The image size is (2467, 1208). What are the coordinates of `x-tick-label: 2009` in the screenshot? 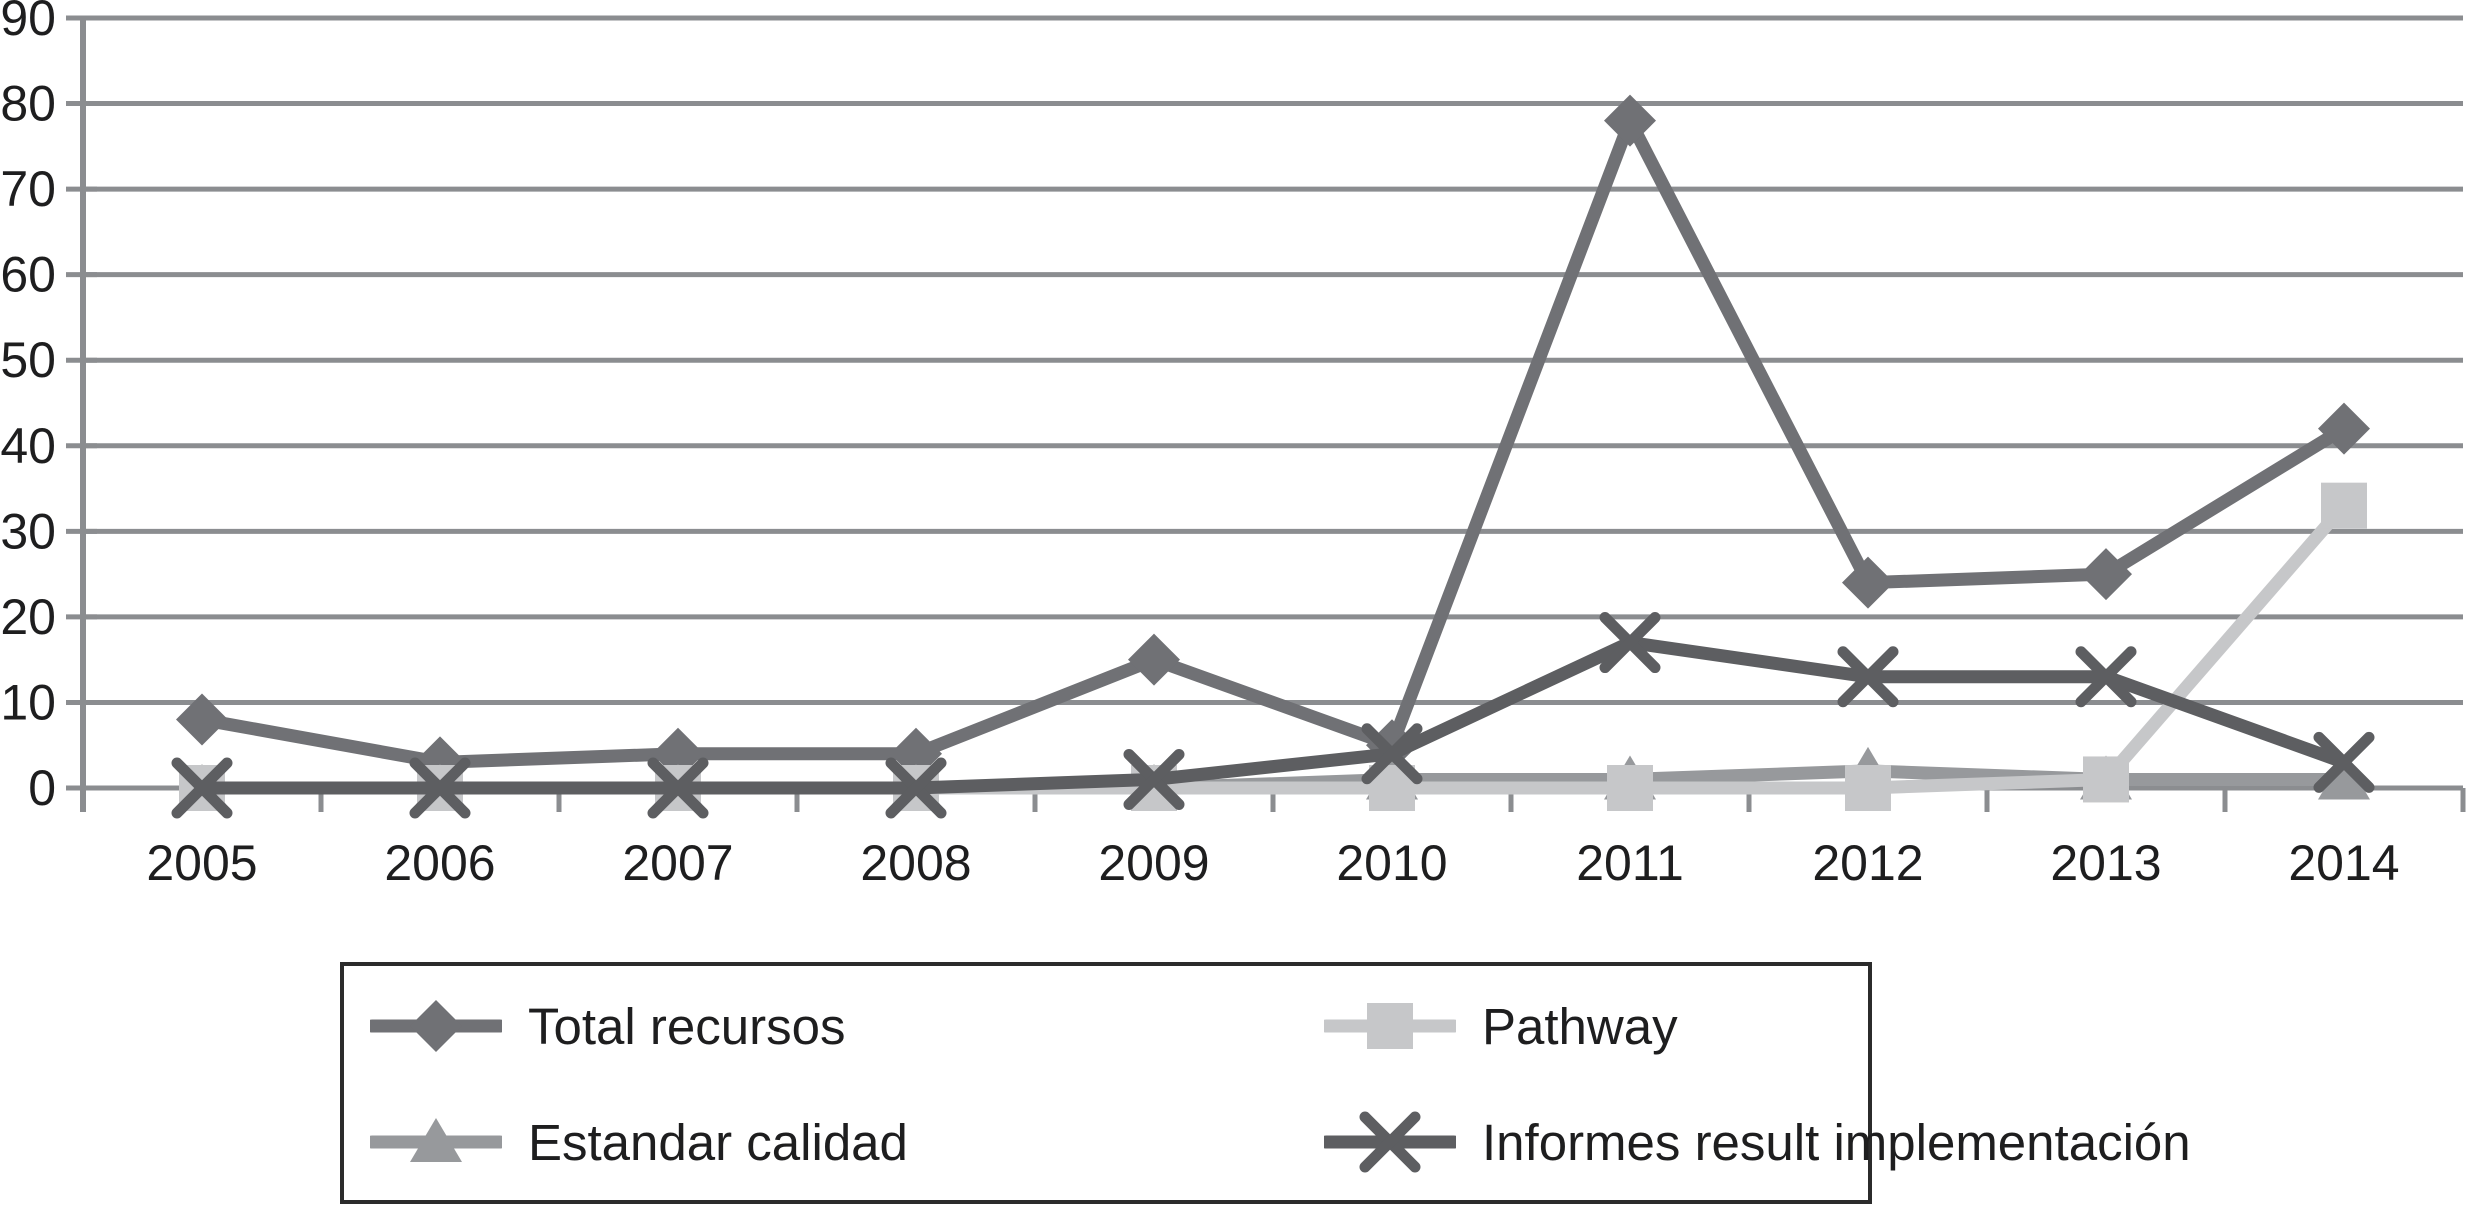 It's located at (1153, 863).